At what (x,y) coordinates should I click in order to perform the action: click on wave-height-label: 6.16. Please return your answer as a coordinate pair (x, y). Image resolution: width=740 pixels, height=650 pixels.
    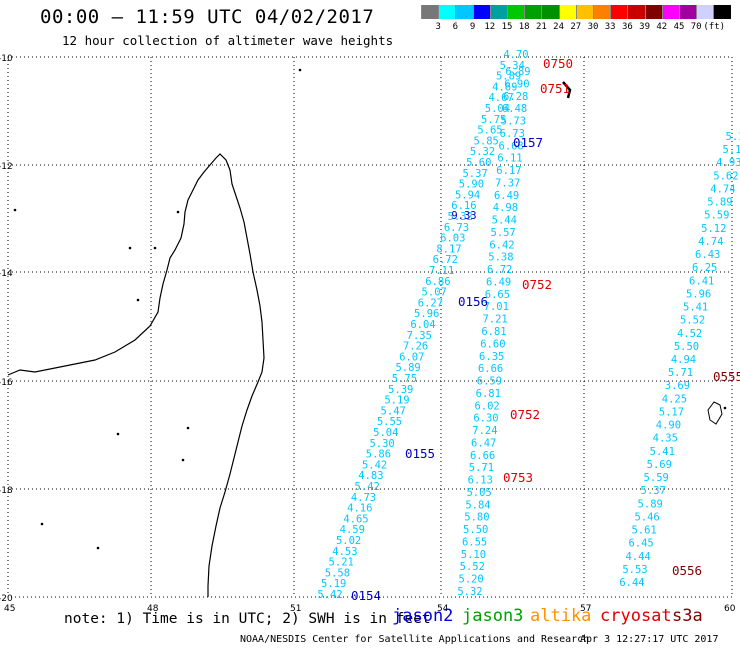
    Looking at the image, I should click on (463, 206).